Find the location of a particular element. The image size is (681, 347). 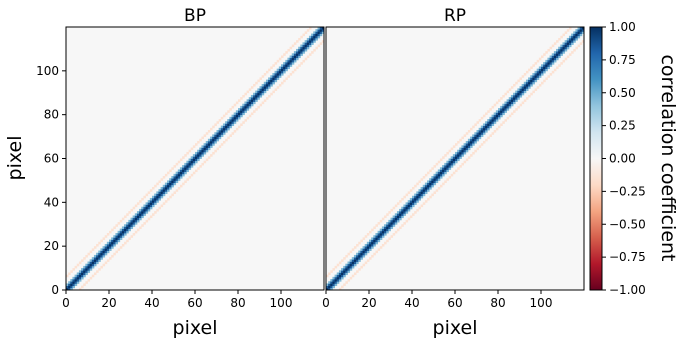

colorbar-tick-label: 0.75 is located at coordinates (622, 60).